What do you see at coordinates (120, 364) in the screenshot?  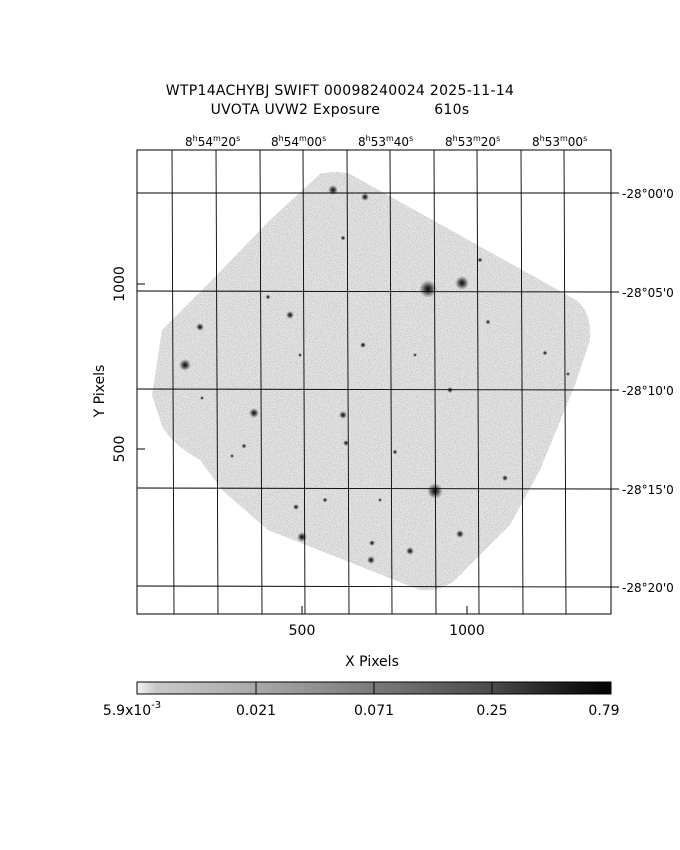 I see `y-tick-labels: 500 1000` at bounding box center [120, 364].